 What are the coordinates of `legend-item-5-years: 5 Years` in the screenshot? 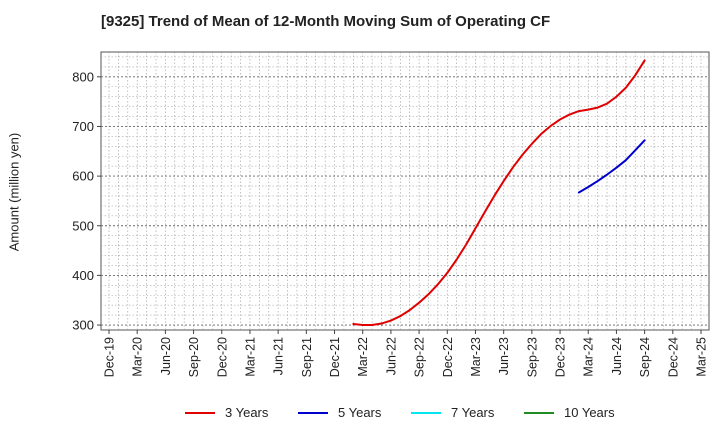 It's located at (354, 412).